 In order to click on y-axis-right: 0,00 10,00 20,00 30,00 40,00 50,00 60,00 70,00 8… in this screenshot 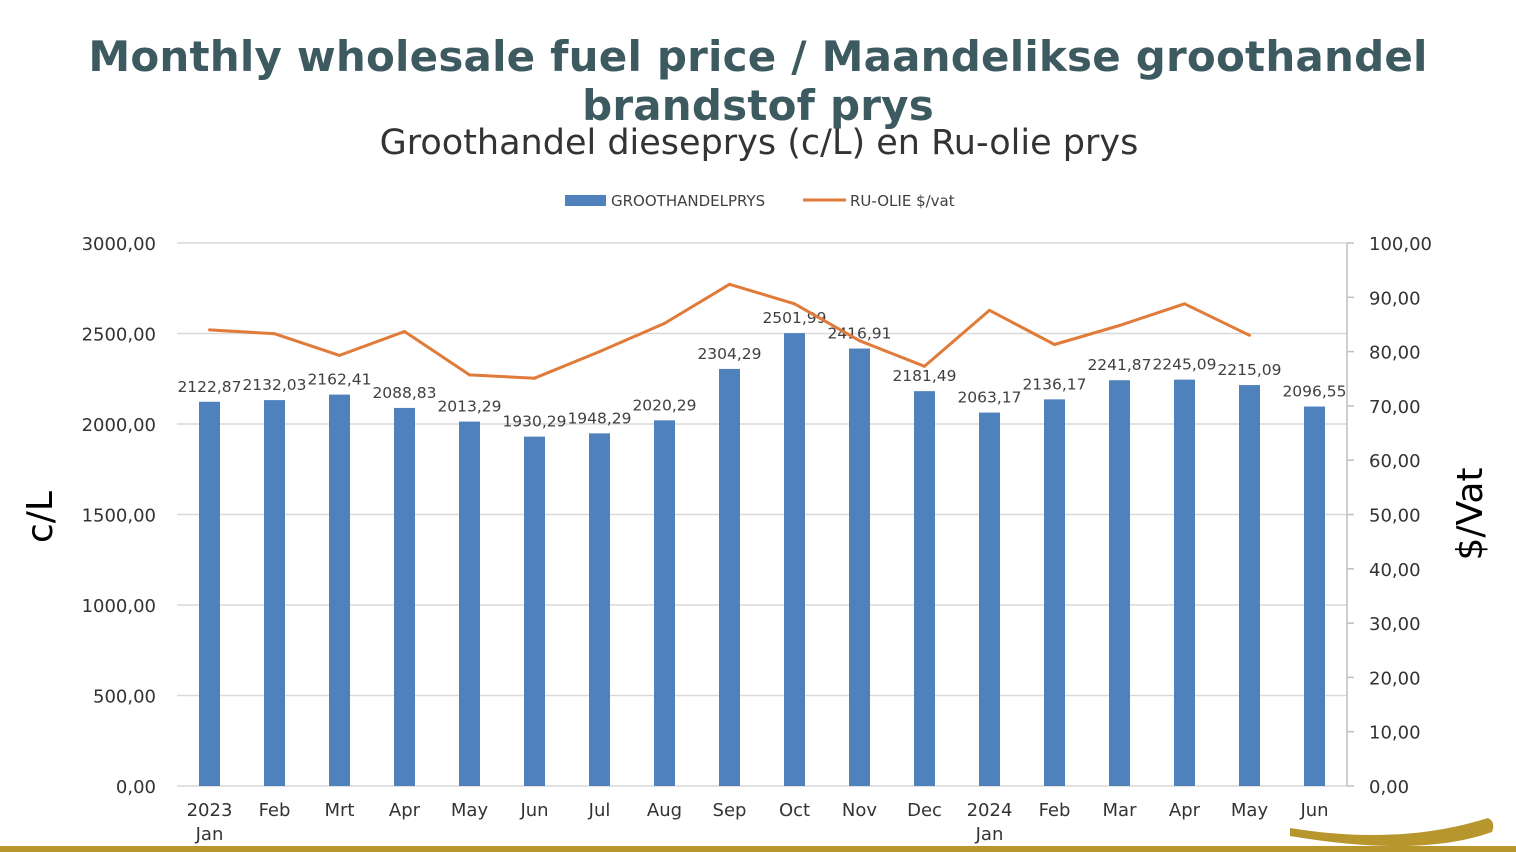, I will do `click(1389, 516)`.